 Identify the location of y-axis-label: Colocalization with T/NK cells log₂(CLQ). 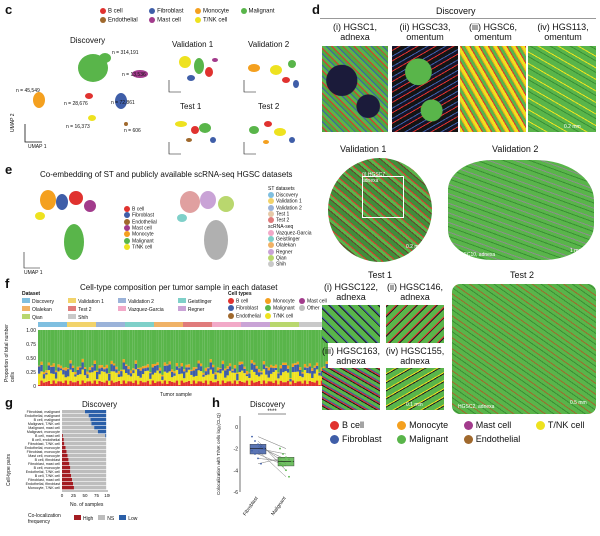
(218, 454).